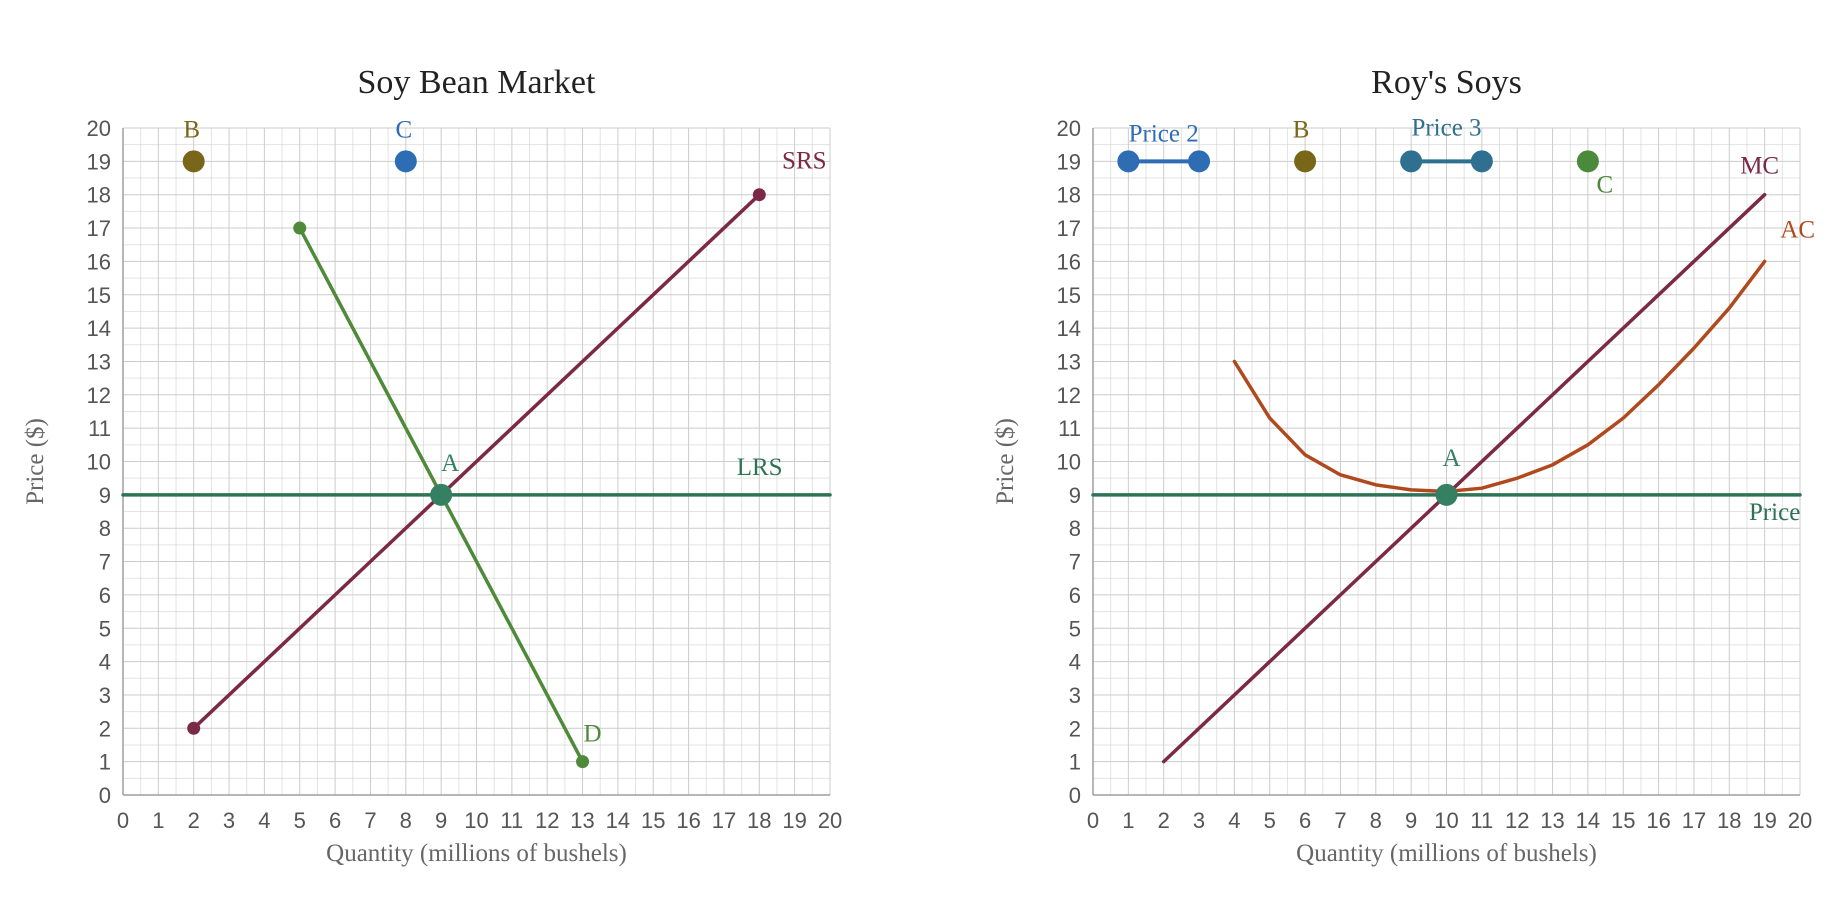 Image resolution: width=1830 pixels, height=921 pixels. Describe the element at coordinates (1069, 128) in the screenshot. I see `y-tick-label: 20` at that location.